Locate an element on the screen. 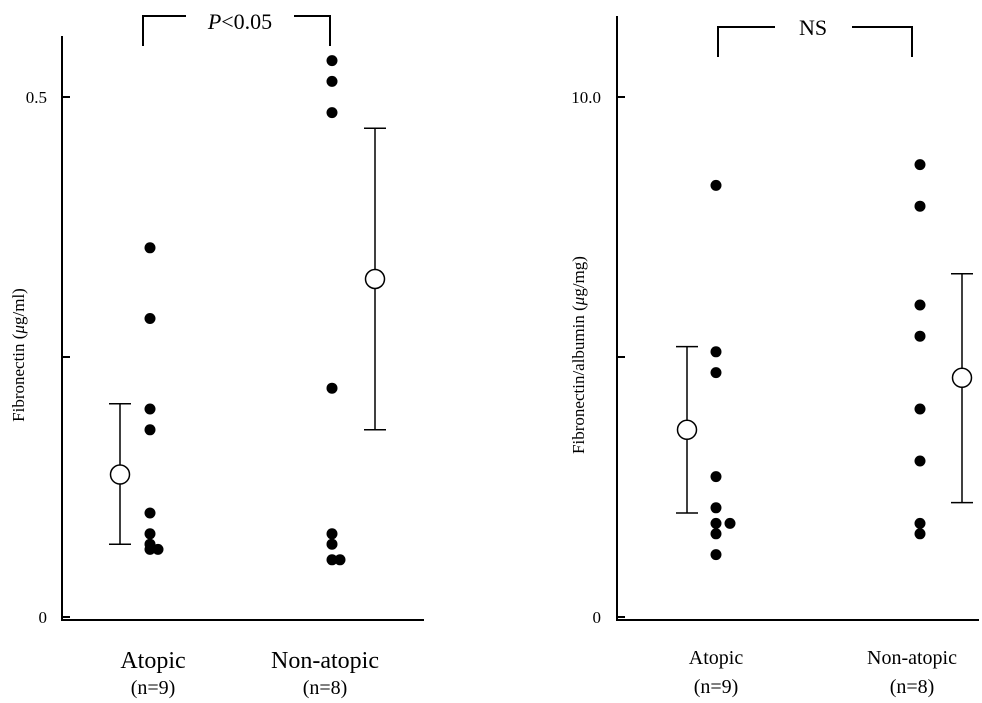 The height and width of the screenshot is (703, 982). significance-label-text: <0.05 is located at coordinates (246, 21).